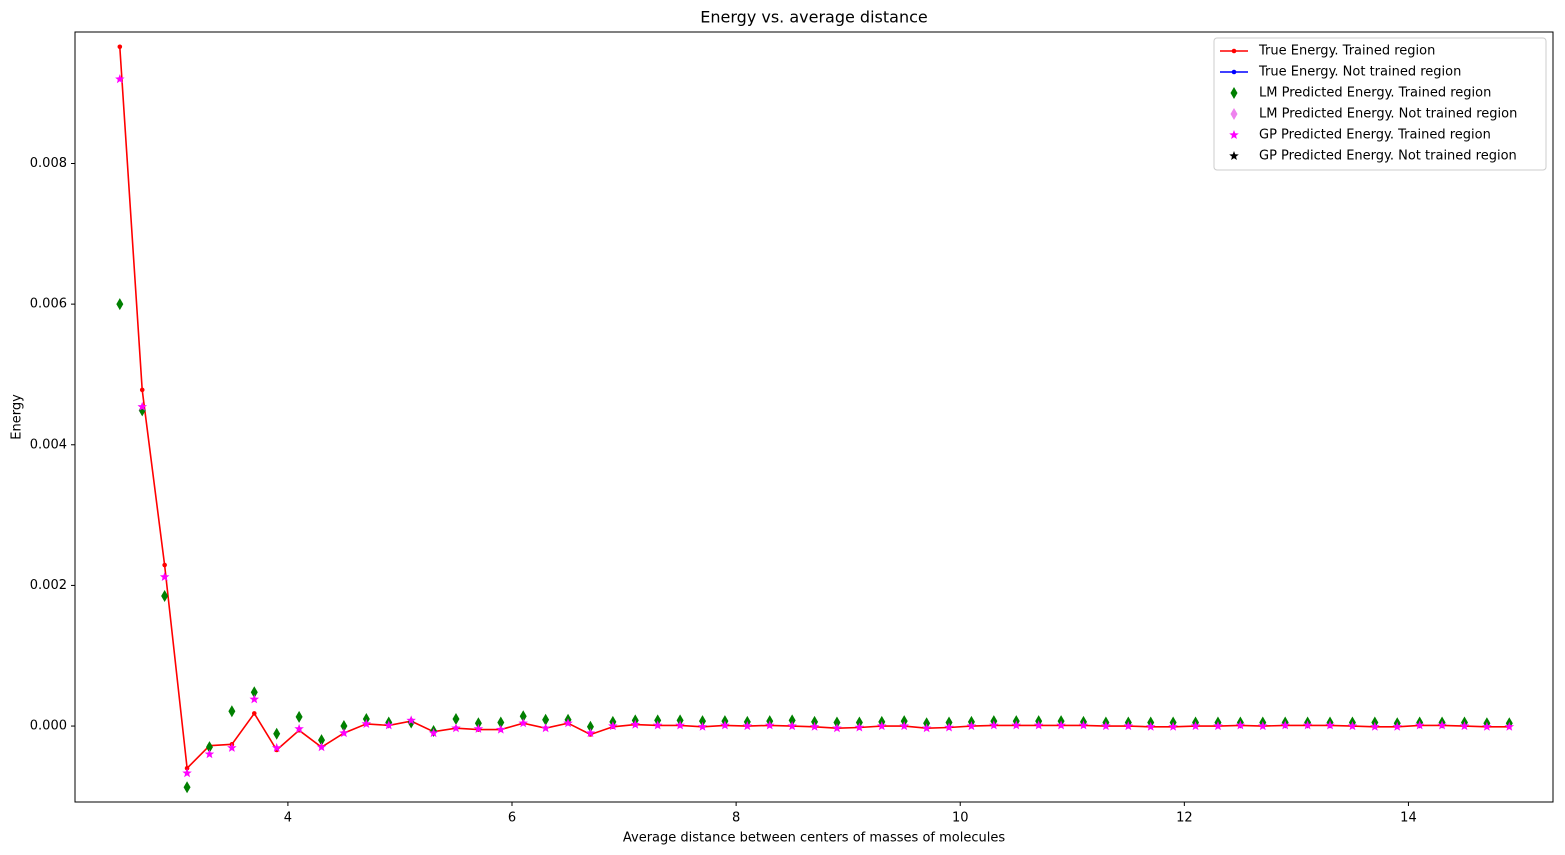 The image size is (1565, 855). I want to click on chart-title: Energy vs. average distance, so click(813, 17).